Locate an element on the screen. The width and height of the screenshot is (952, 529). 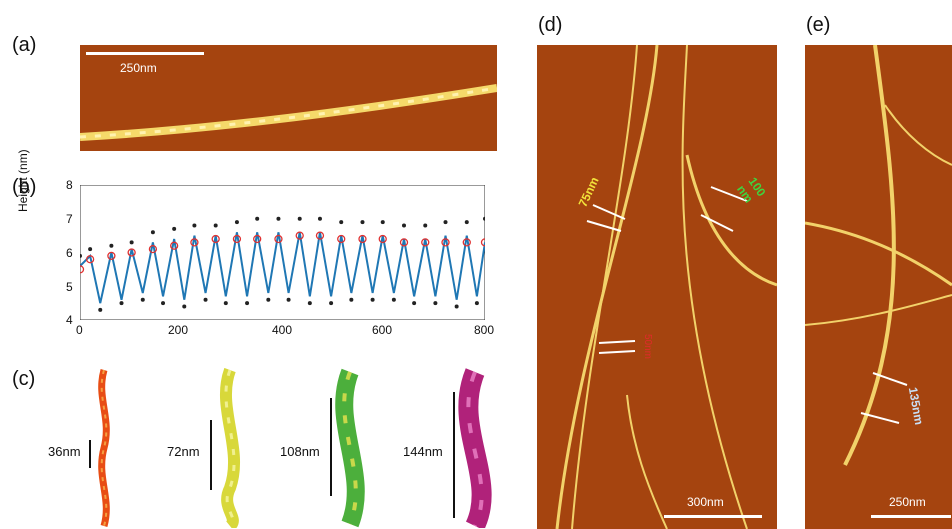
helix-models is located at coordinates (290, 448).